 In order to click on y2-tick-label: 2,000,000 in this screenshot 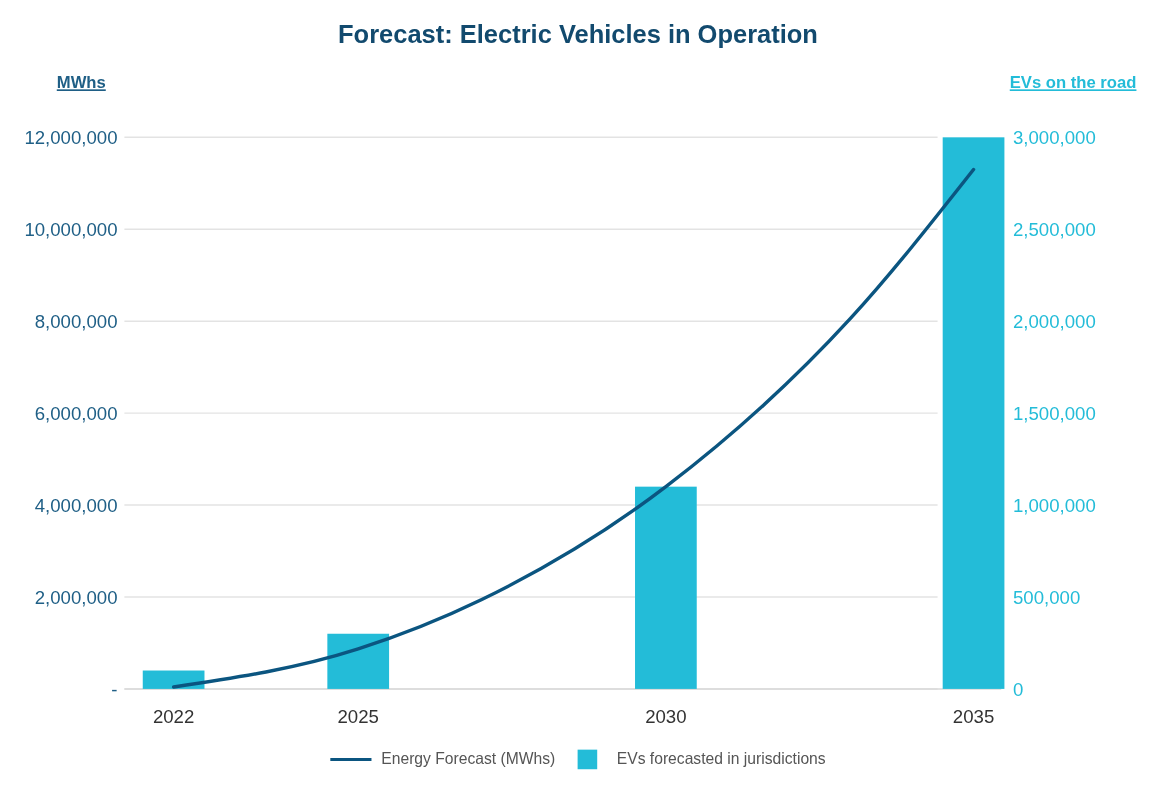, I will do `click(1054, 322)`.